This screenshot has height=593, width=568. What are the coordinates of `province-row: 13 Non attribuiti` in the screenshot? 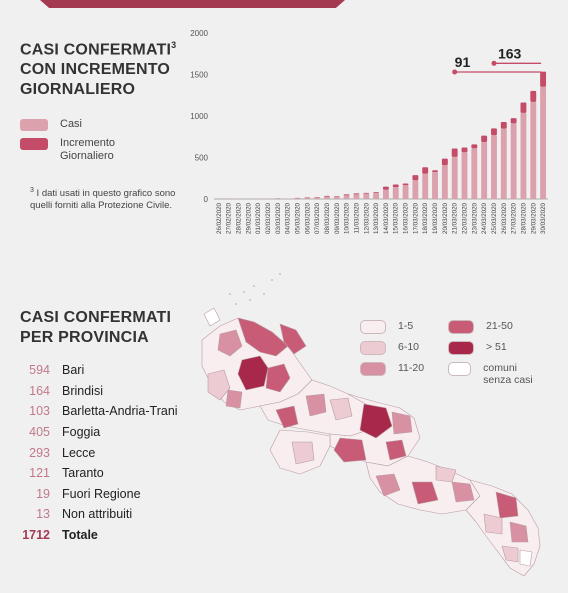 It's located at (99, 514).